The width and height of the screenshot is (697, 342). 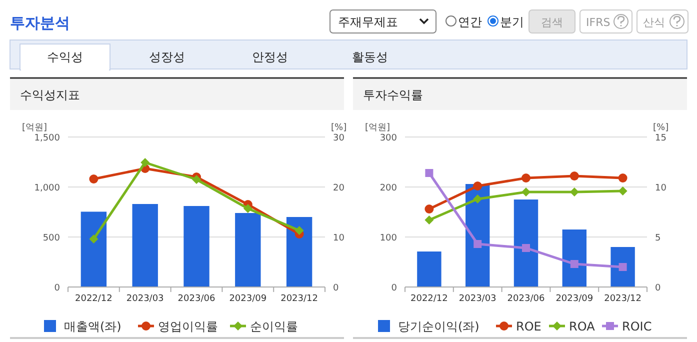 I want to click on legend-label: 당기순이익(좌), so click(x=439, y=327).